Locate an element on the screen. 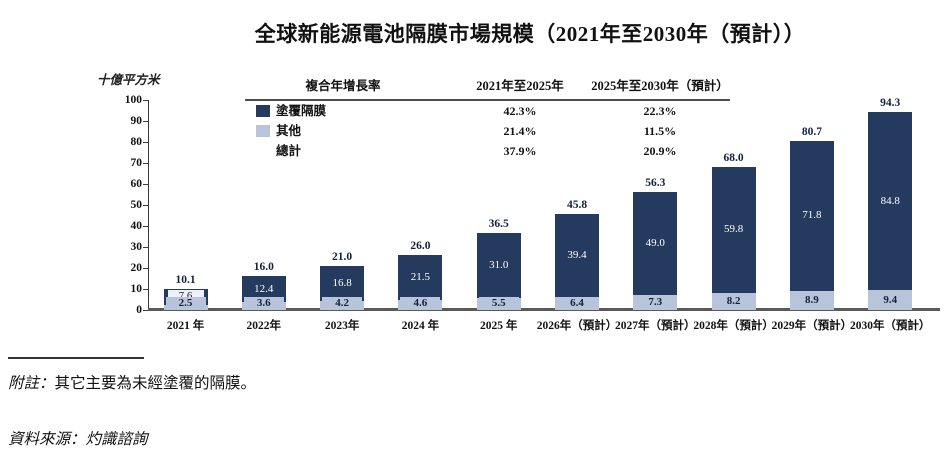  chart-title: 全球新能源電池隔膜市場規模（2021年至2030年（預計）） is located at coordinates (530, 34).